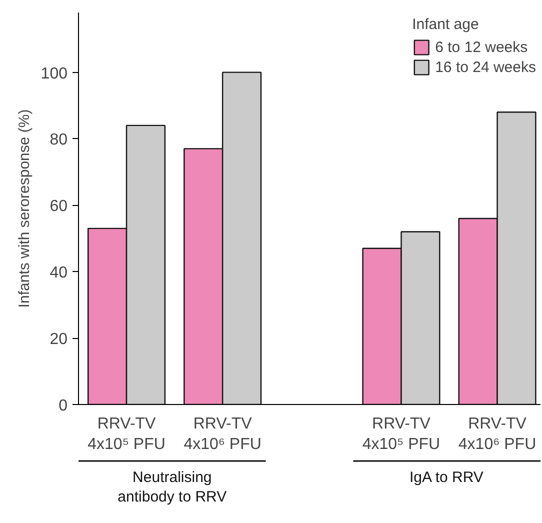  Describe the element at coordinates (59, 207) in the screenshot. I see `y-tick-label: 60` at that location.